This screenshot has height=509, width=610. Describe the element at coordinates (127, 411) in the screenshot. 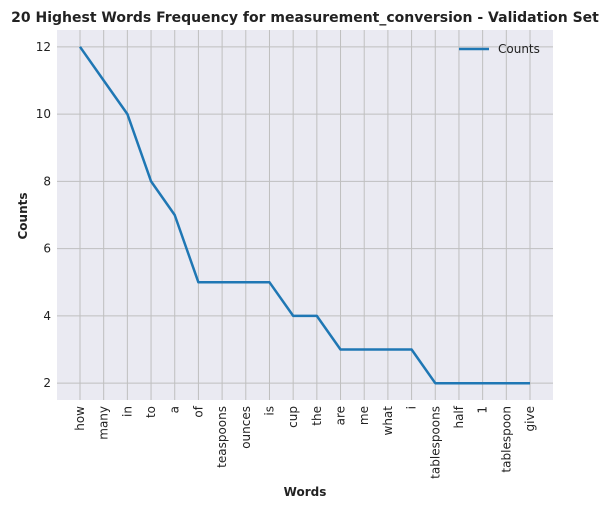

I see `x-tick-label: in` at that location.